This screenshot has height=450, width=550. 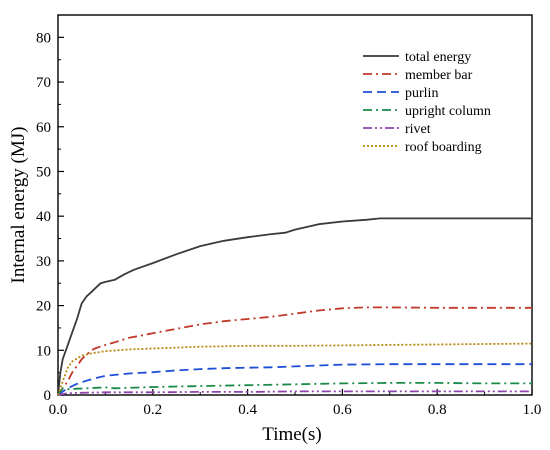 I want to click on y-tick-label: 40, so click(x=43, y=217).